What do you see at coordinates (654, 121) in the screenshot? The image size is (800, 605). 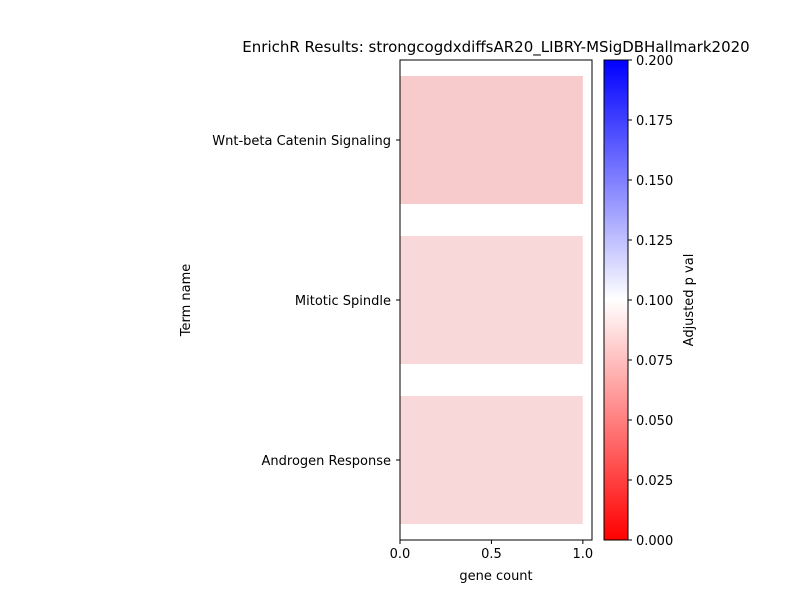 I see `colorbar-tick-label: 0.175` at bounding box center [654, 121].